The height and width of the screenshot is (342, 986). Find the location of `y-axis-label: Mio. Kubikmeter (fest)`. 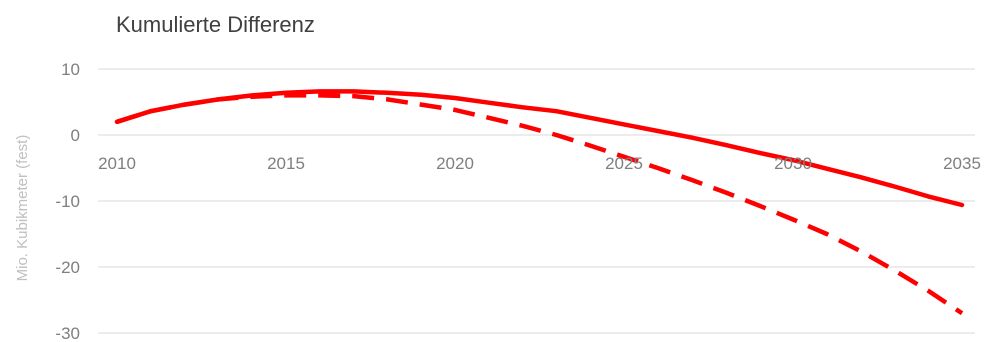

y-axis-label: Mio. Kubikmeter (fest) is located at coordinates (22, 208).